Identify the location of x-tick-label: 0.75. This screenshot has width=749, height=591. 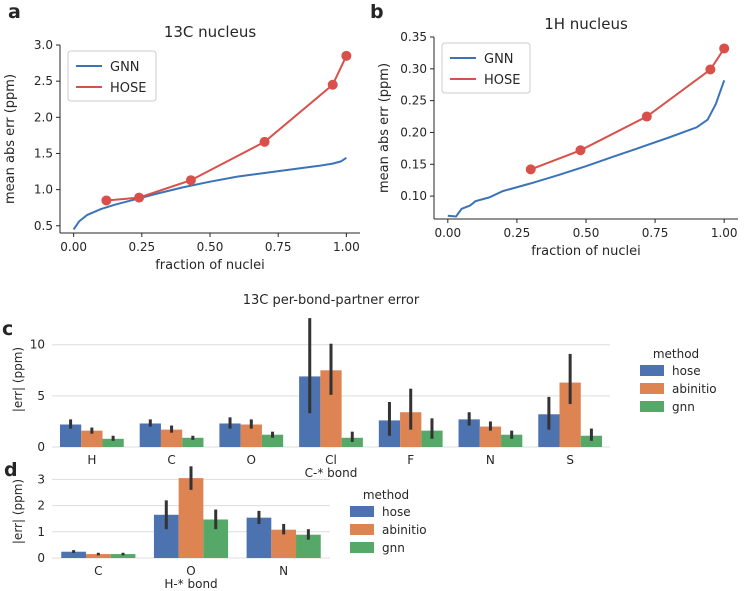
(278, 247).